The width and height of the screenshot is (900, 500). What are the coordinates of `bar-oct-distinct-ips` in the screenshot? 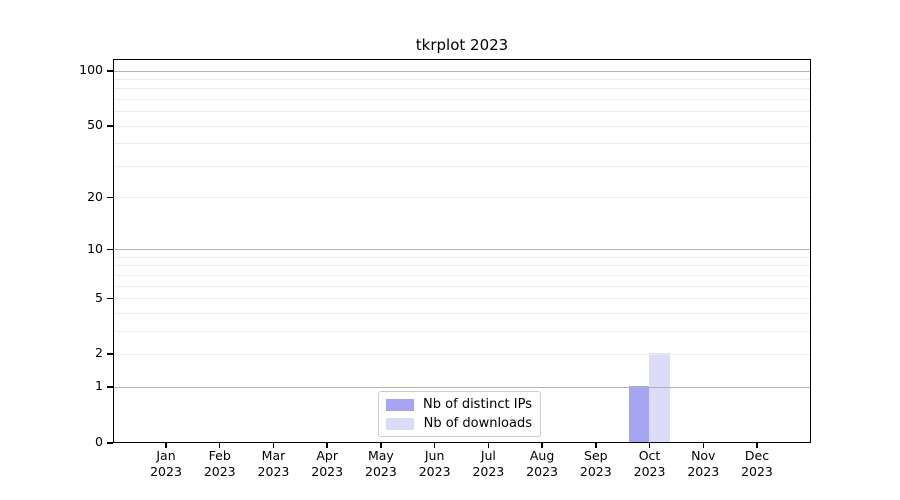 It's located at (639, 414).